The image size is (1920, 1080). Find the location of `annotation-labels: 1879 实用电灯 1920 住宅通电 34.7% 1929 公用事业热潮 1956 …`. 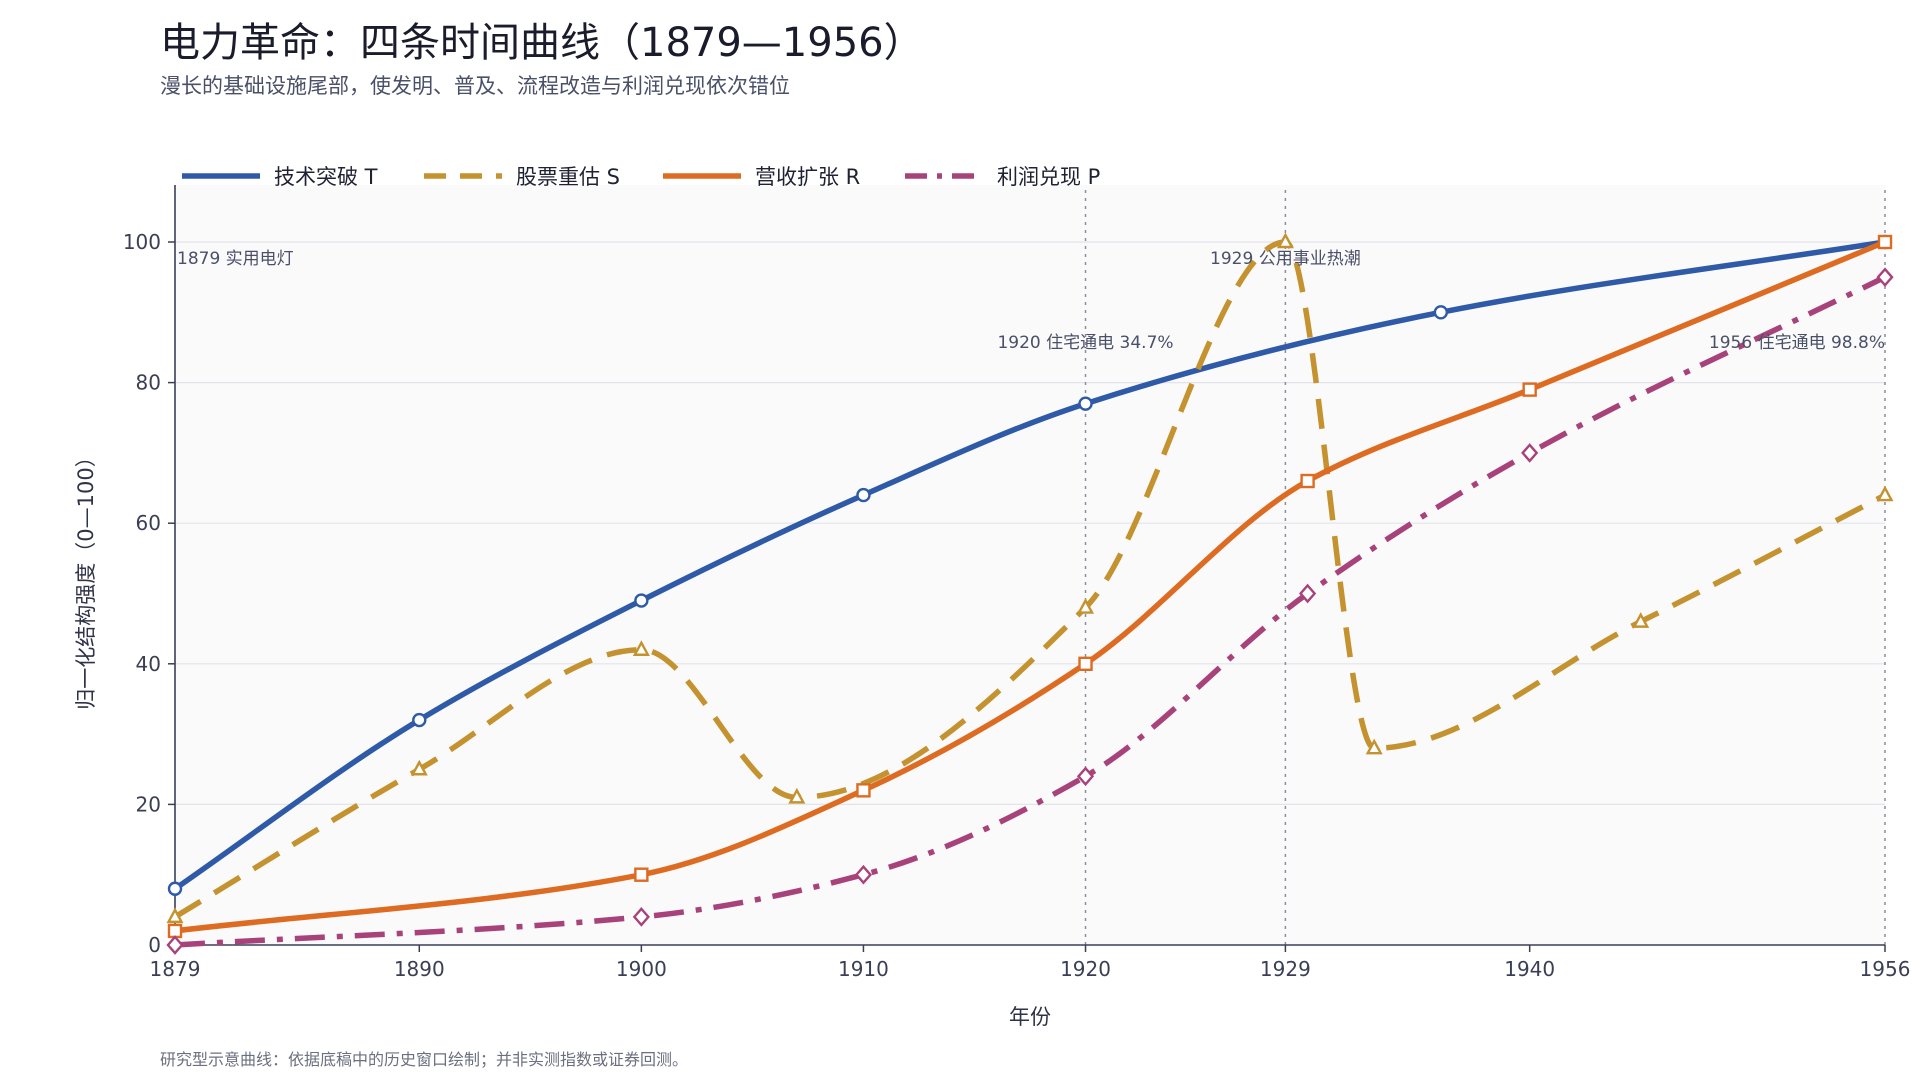

annotation-labels: 1879 实用电灯 1920 住宅通电 34.7% 1929 公用事业热潮 1956 … is located at coordinates (1031, 301).